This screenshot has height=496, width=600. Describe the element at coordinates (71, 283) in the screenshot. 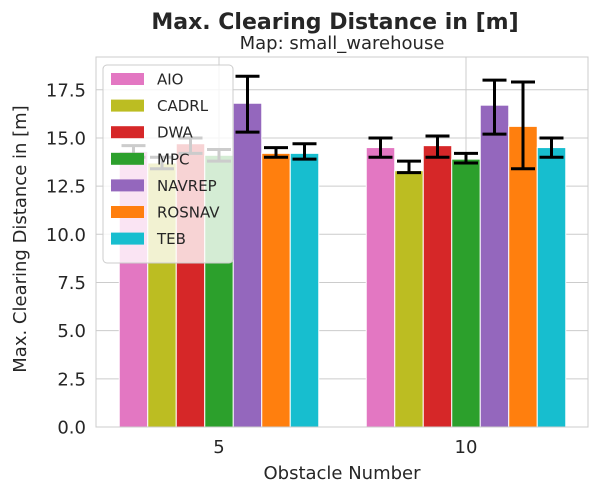

I see `y-tick-label: 7.5` at that location.